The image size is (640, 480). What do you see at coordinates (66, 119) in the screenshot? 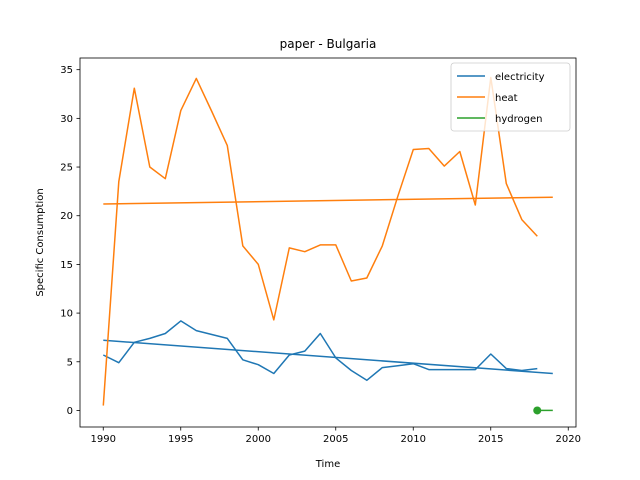
I see `y-tick-label: 30` at bounding box center [66, 119].